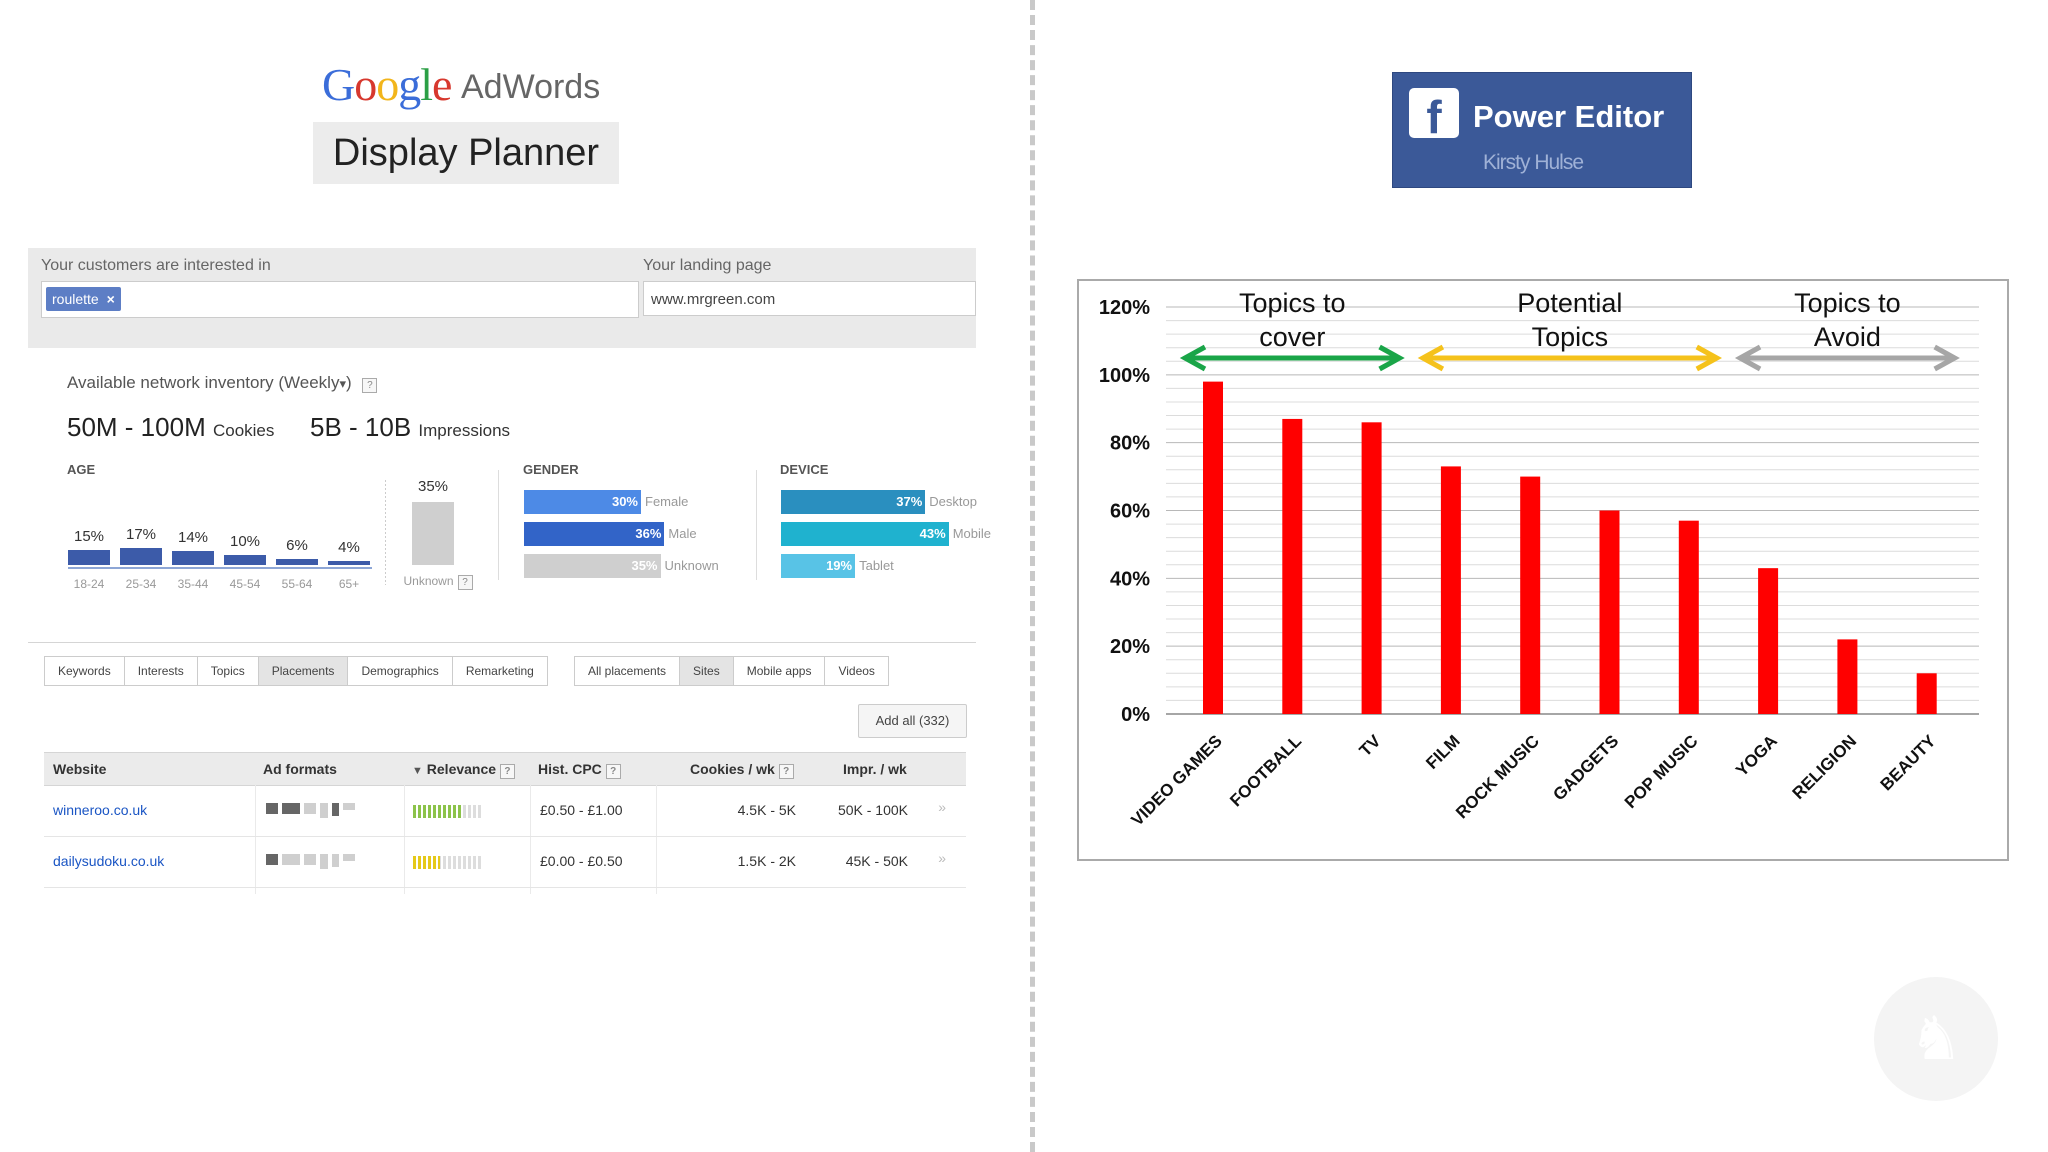 This screenshot has width=2048, height=1152. What do you see at coordinates (338, 84) in the screenshot?
I see `google-logo-letter: G` at bounding box center [338, 84].